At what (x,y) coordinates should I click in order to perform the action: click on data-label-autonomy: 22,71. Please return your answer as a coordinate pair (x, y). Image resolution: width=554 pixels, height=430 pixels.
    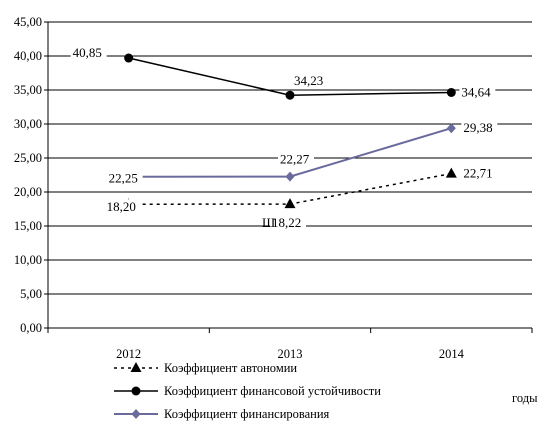
    Looking at the image, I should click on (477, 173).